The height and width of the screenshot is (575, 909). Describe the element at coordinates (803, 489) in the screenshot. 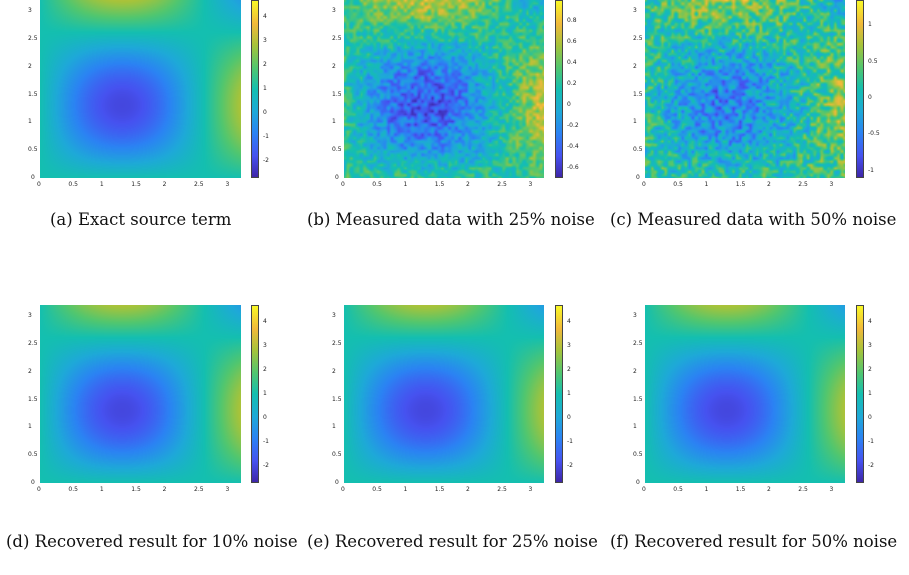

I see `x-tick-label: 2.5` at that location.